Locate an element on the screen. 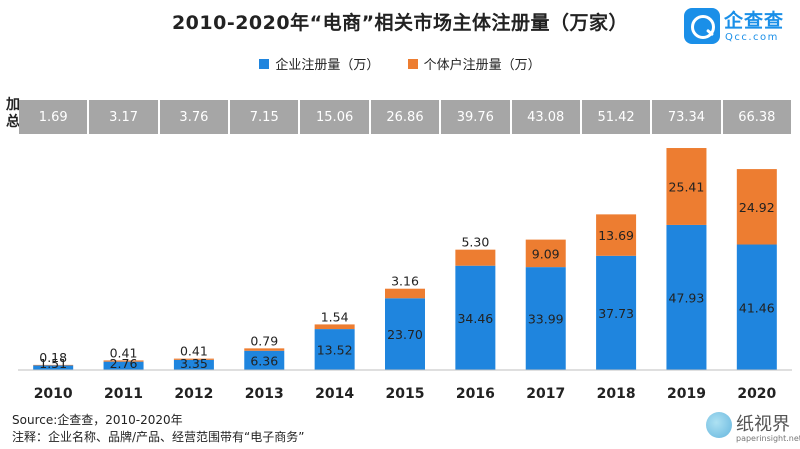 Image resolution: width=800 pixels, height=449 pixels. legend-label-individual: 个体户注册量（万） is located at coordinates (482, 65).